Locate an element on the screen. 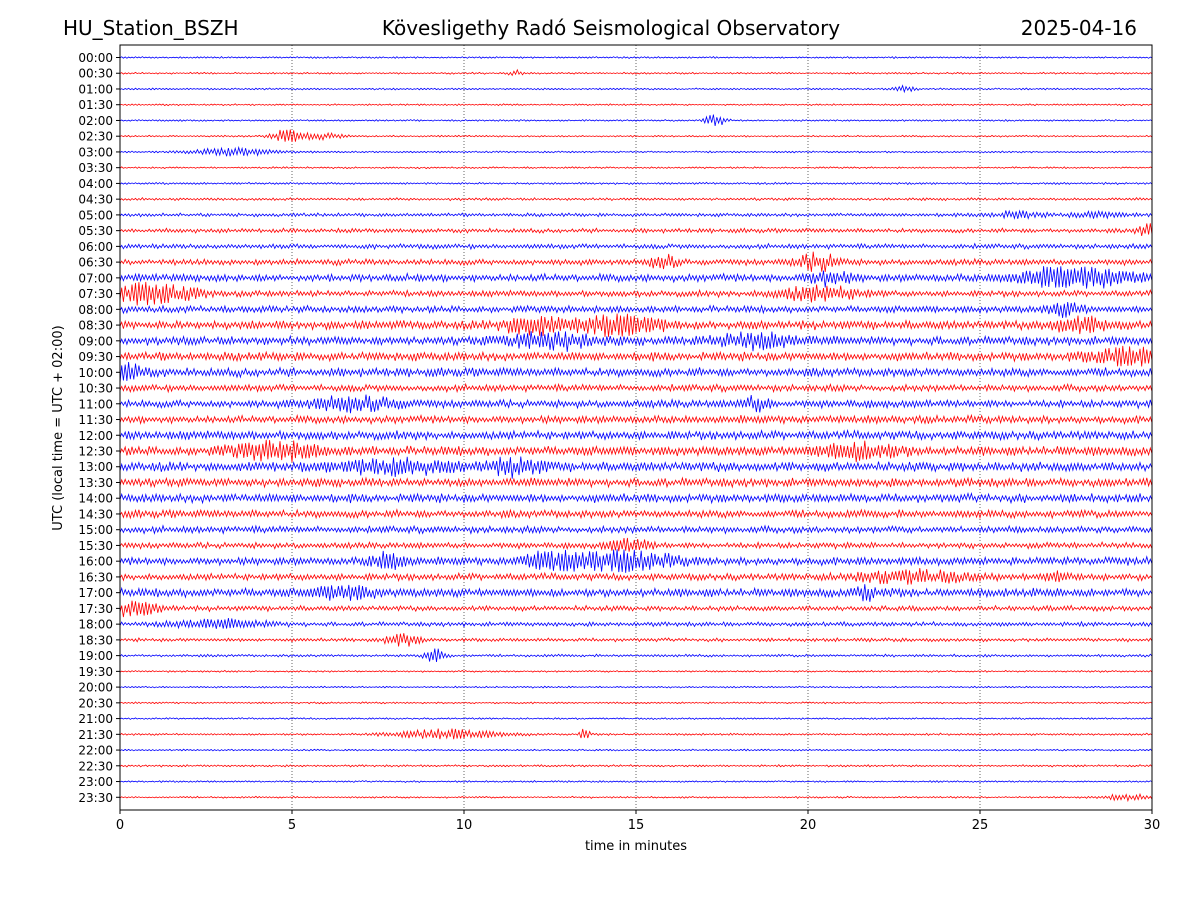  chart-date: 2025-04-16 is located at coordinates (1078, 28).